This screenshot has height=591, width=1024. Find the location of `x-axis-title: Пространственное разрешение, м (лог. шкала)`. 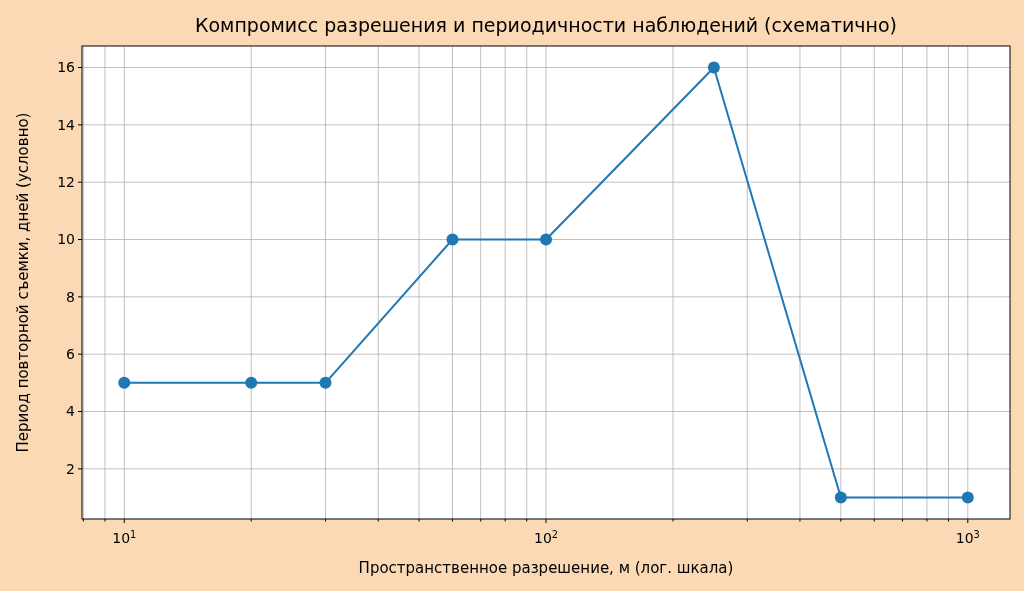

x-axis-title: Пространственное разрешение, м (лог. шкала) is located at coordinates (546, 568).